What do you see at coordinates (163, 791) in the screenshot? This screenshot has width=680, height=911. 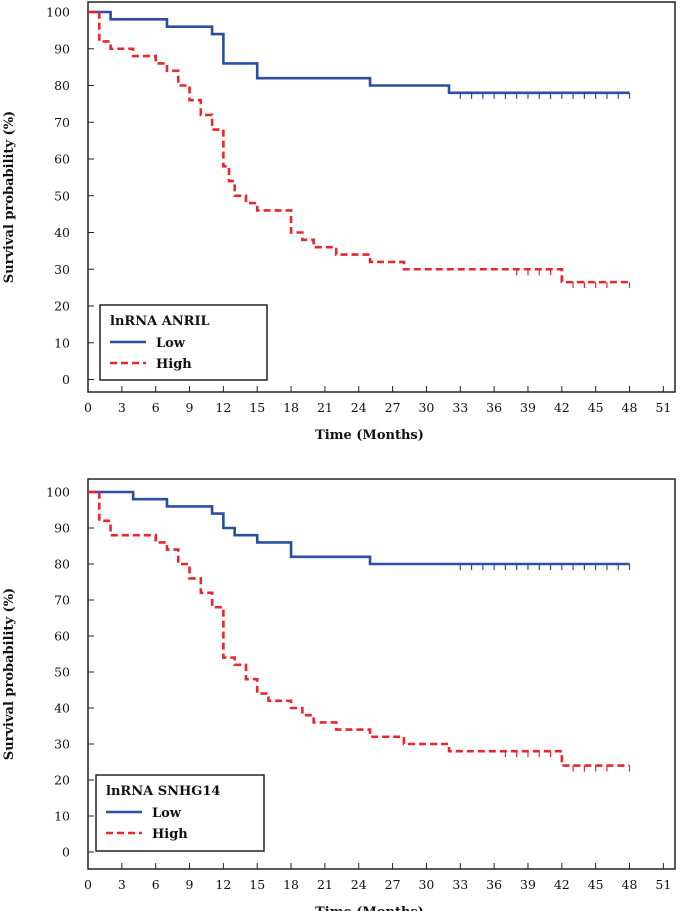 I see `legend-title: lnRNA SNHG14` at bounding box center [163, 791].